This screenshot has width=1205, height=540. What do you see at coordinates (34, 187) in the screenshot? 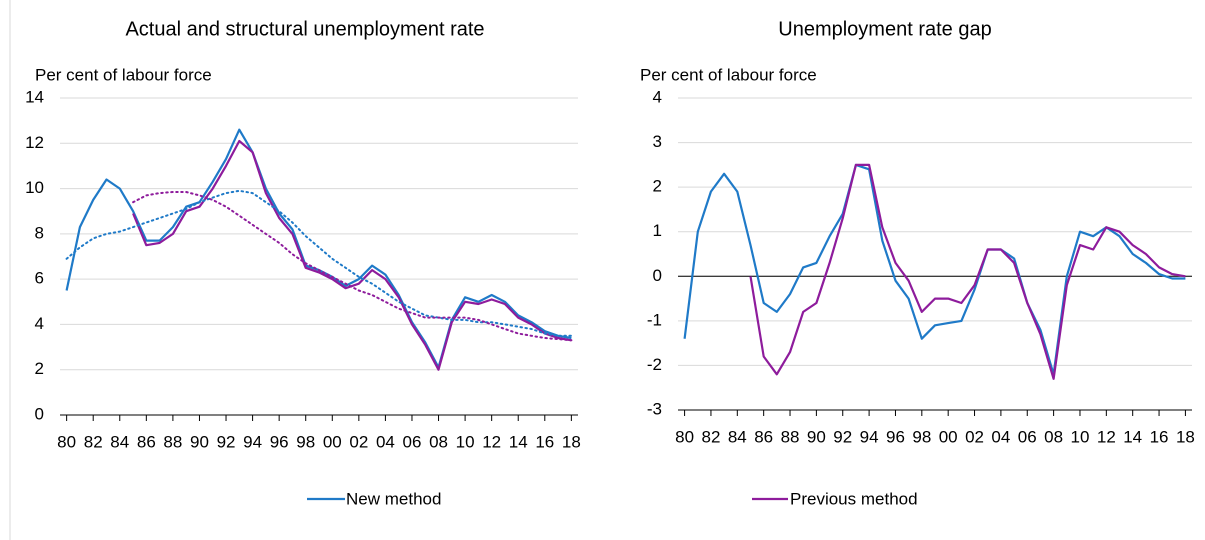
I see `y-tick-label: 10` at bounding box center [34, 187].